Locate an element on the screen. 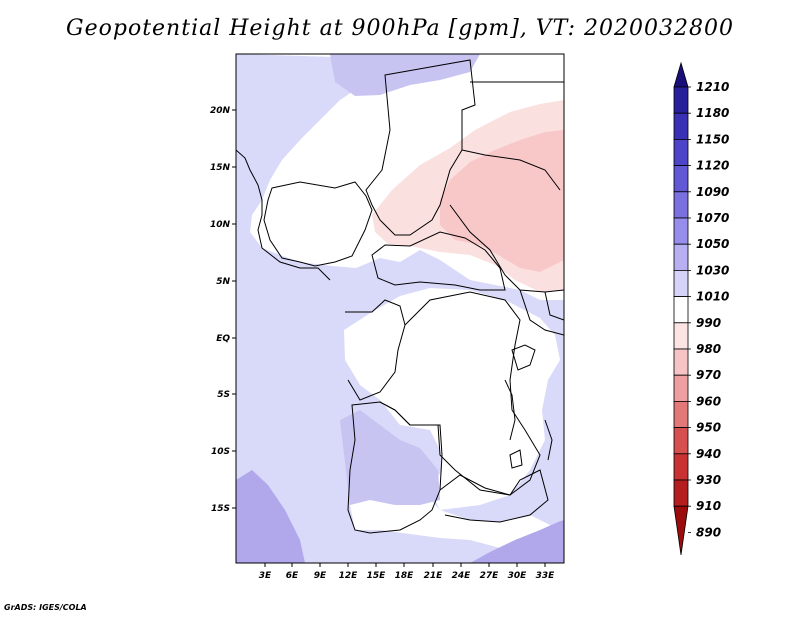  lon-tick-label: 9E is located at coordinates (320, 576).